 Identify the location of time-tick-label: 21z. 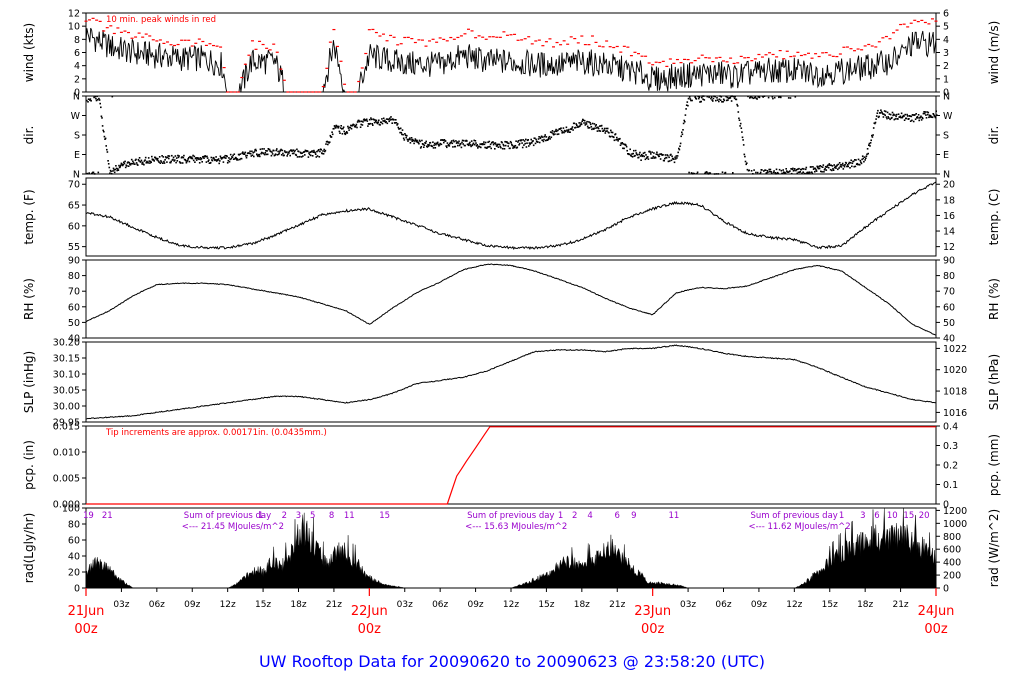
(900, 605).